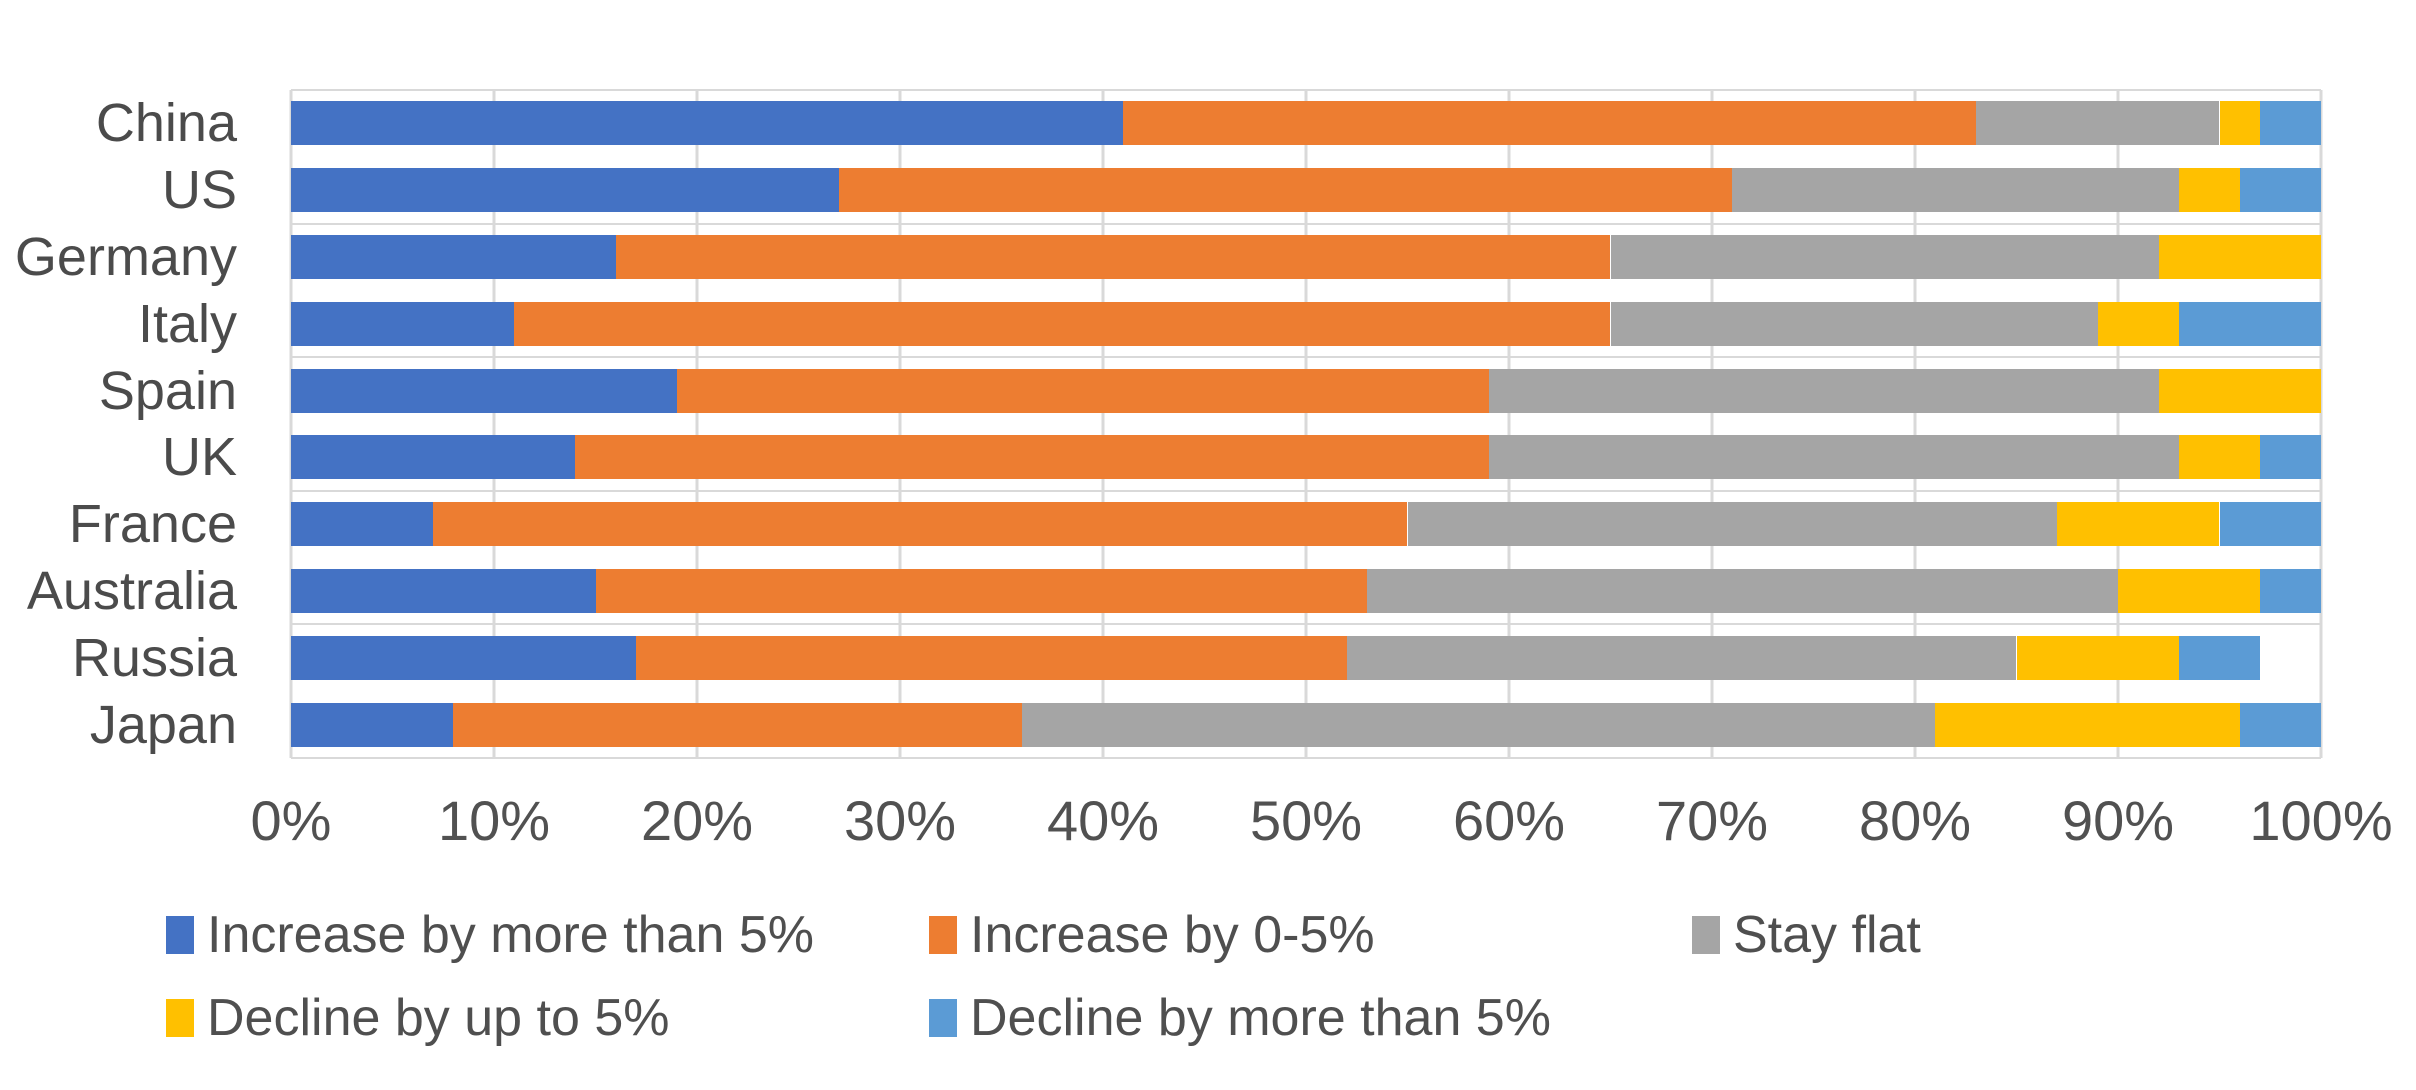 This screenshot has height=1090, width=2416. I want to click on x-tick-label: 60%, so click(1509, 820).